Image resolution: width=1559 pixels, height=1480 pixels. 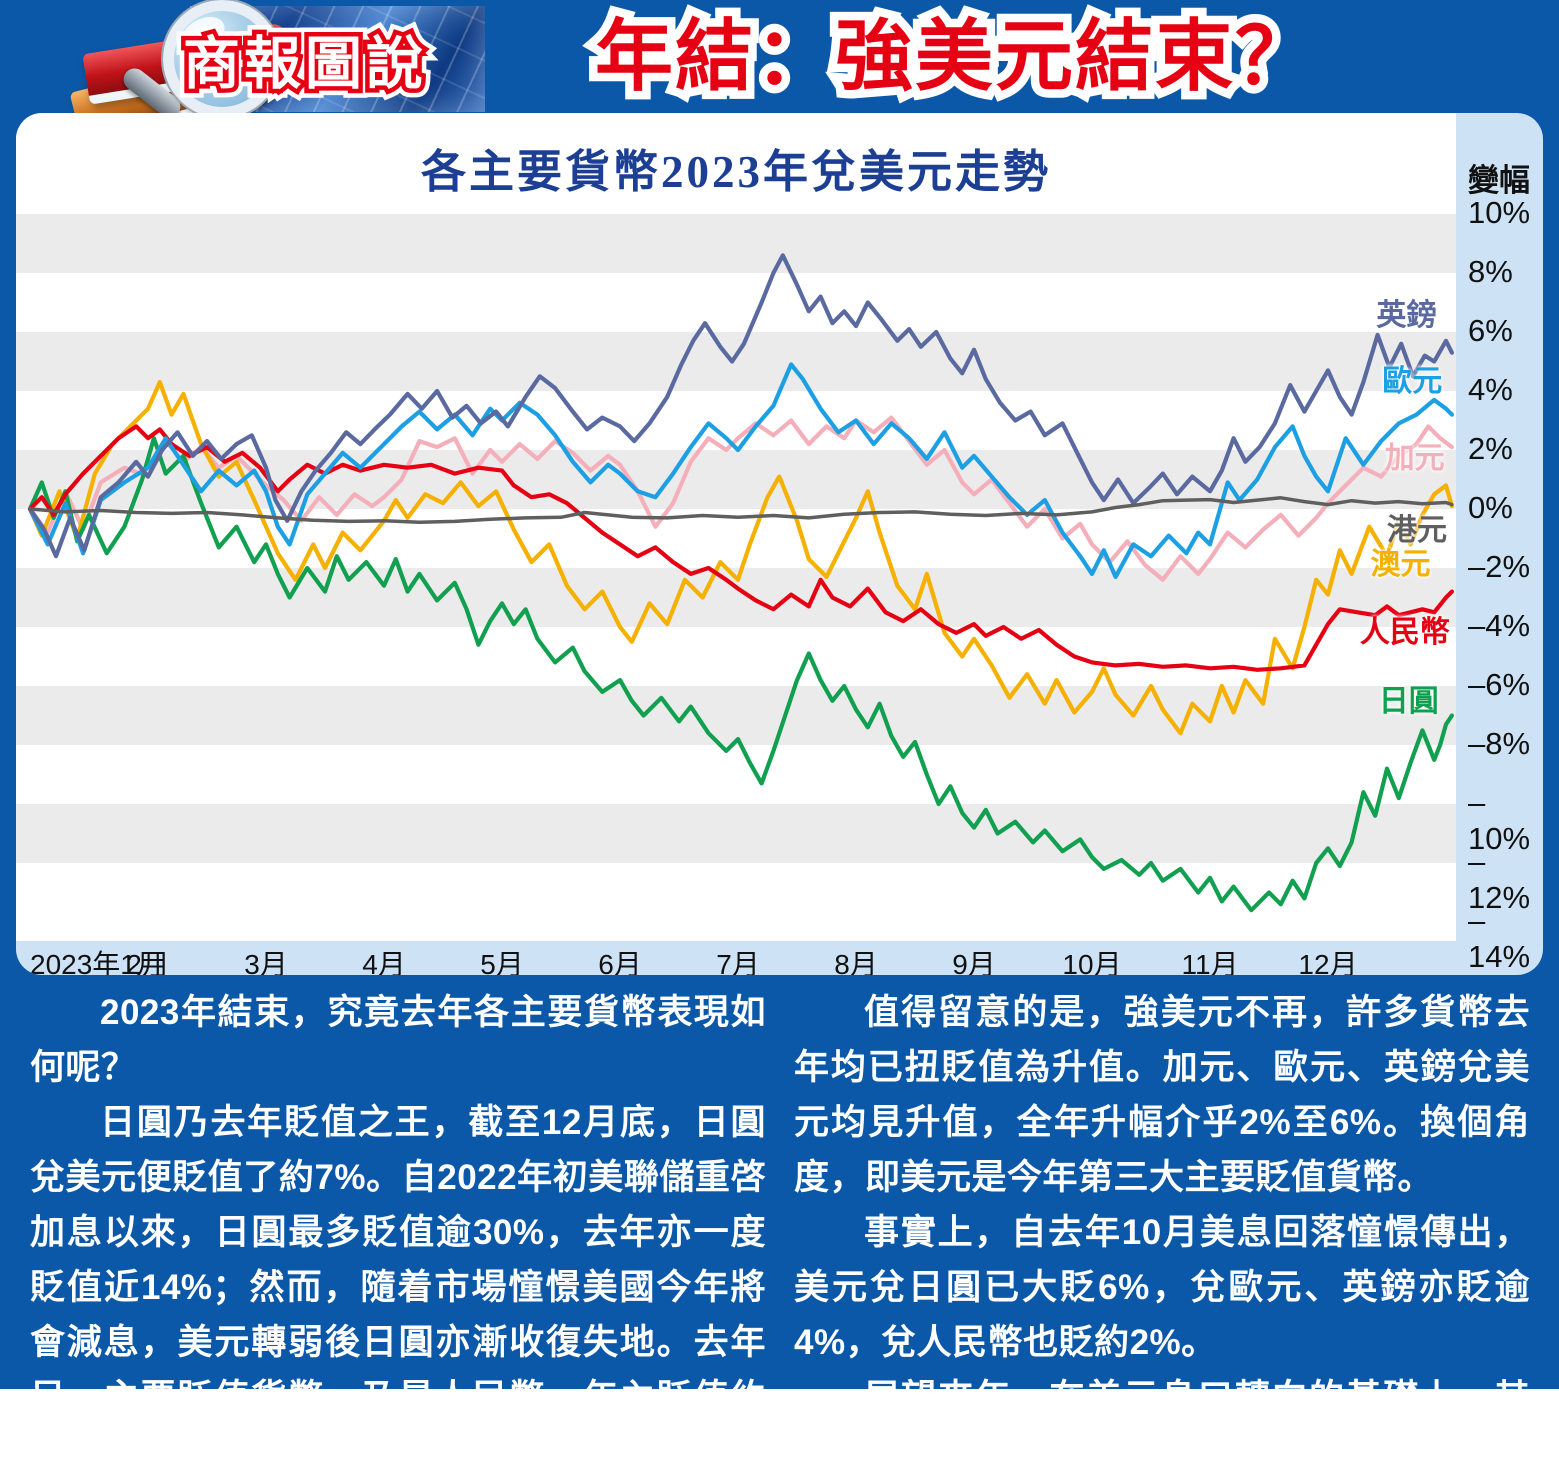 What do you see at coordinates (620, 962) in the screenshot?
I see `x-tick-label: 6月` at bounding box center [620, 962].